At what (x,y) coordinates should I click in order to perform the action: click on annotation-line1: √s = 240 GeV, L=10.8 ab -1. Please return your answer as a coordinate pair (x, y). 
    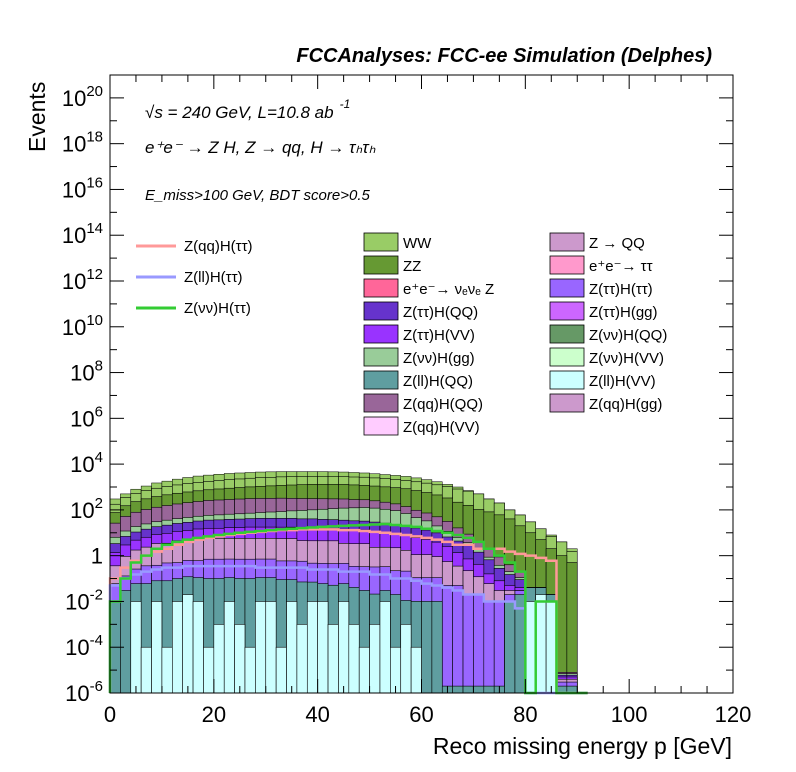
    Looking at the image, I should click on (247, 109).